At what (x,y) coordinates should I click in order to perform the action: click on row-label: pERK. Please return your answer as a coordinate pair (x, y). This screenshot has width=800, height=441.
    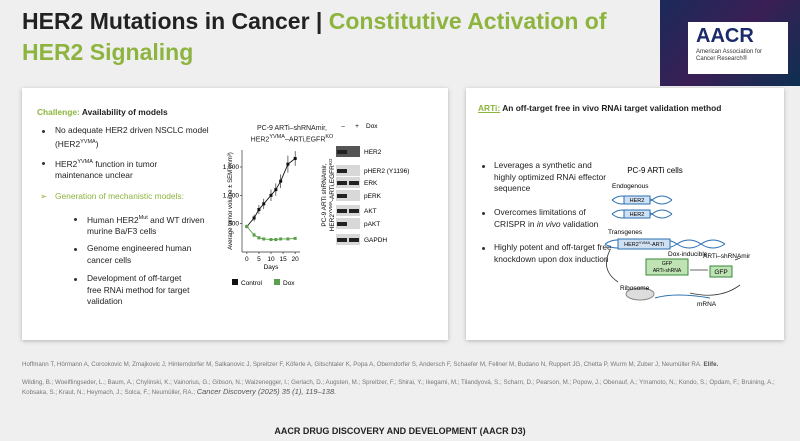
    Looking at the image, I should click on (373, 196).